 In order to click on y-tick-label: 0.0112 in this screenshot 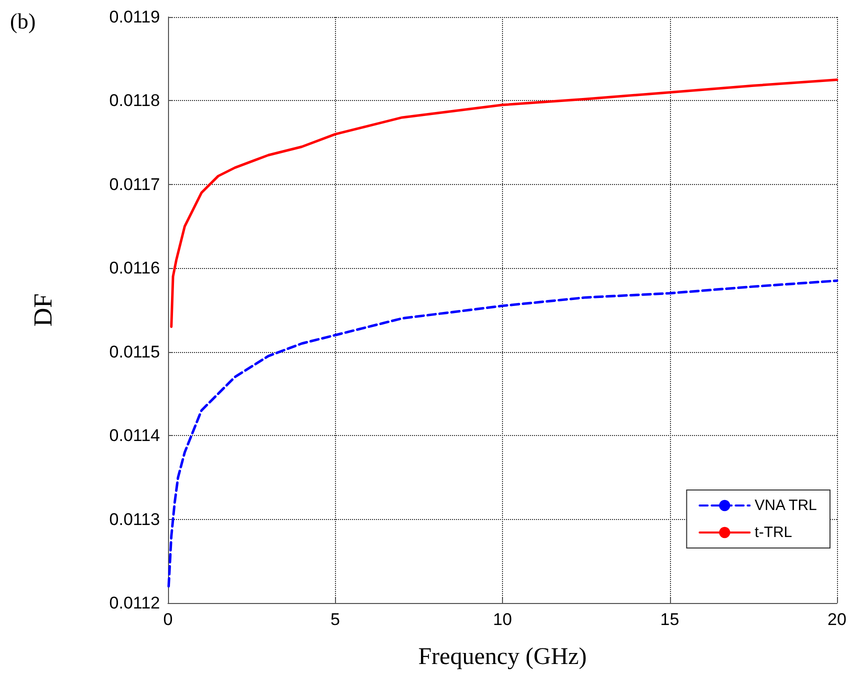, I will do `click(134, 603)`.